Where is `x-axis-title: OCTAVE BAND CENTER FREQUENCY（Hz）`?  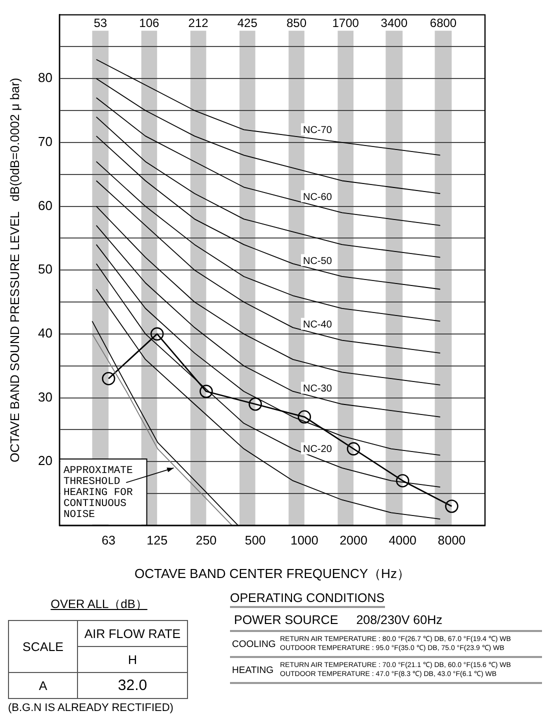
x-axis-title: OCTAVE BAND CENTER FREQUENCY（Hz） is located at coordinates (272, 573).